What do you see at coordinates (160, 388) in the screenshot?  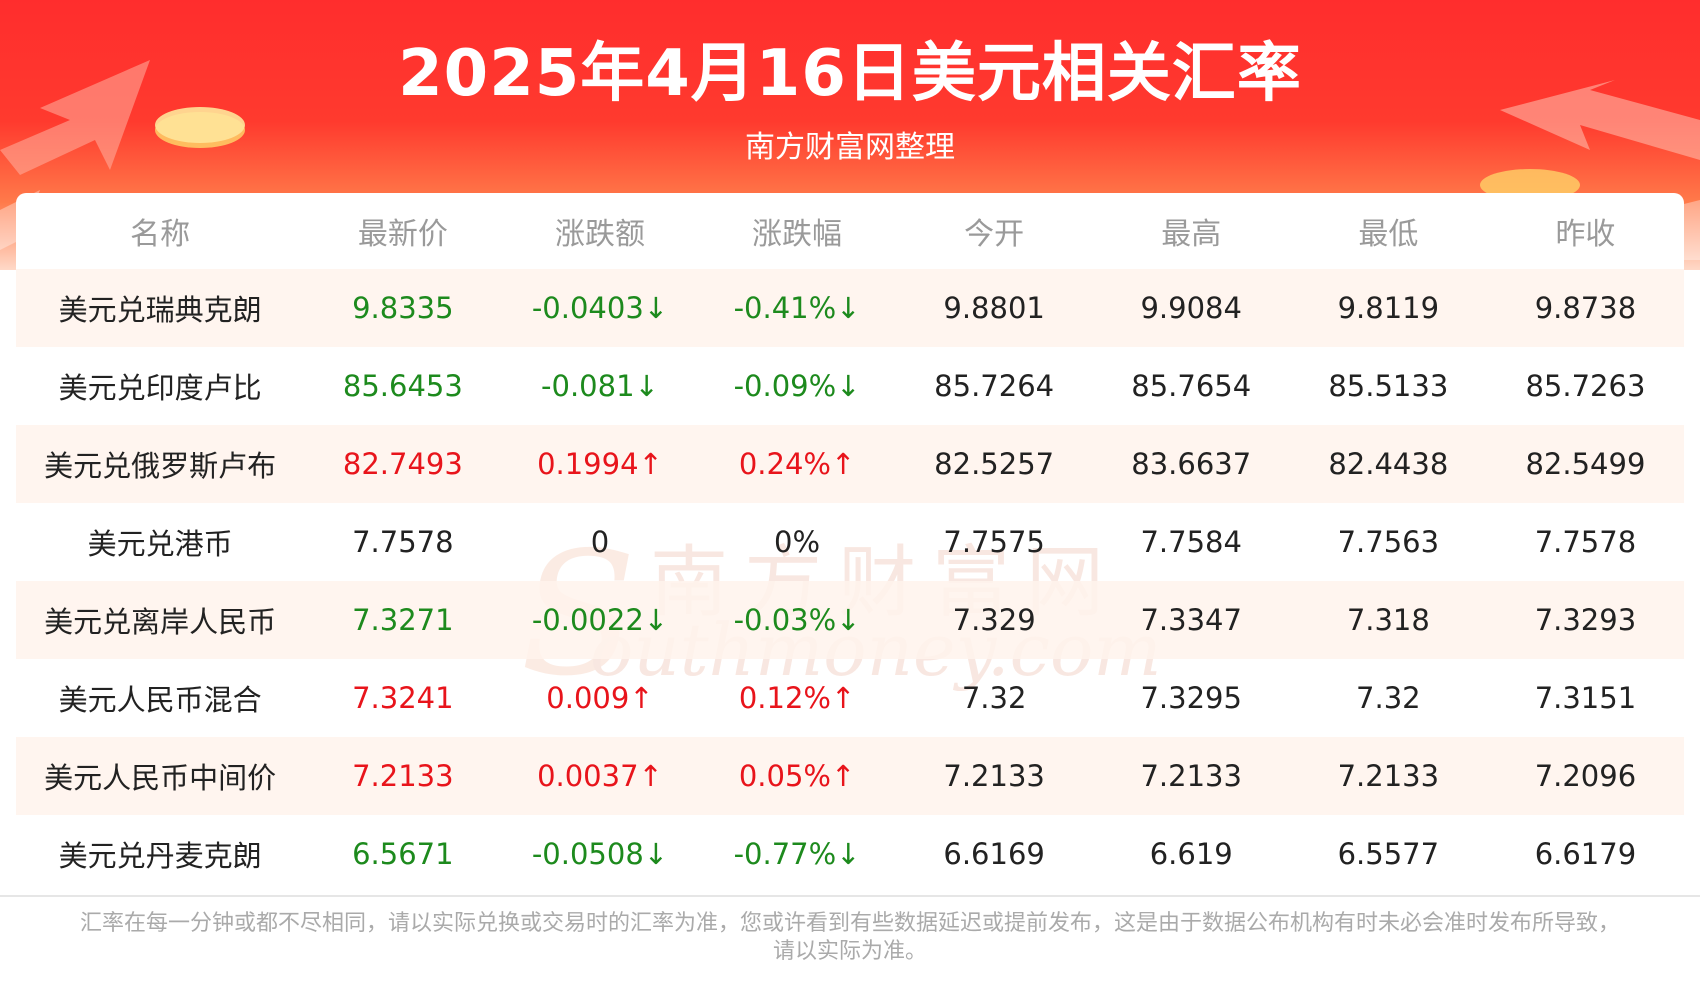 I see `cell-name: 美元兑印度卢比` at bounding box center [160, 388].